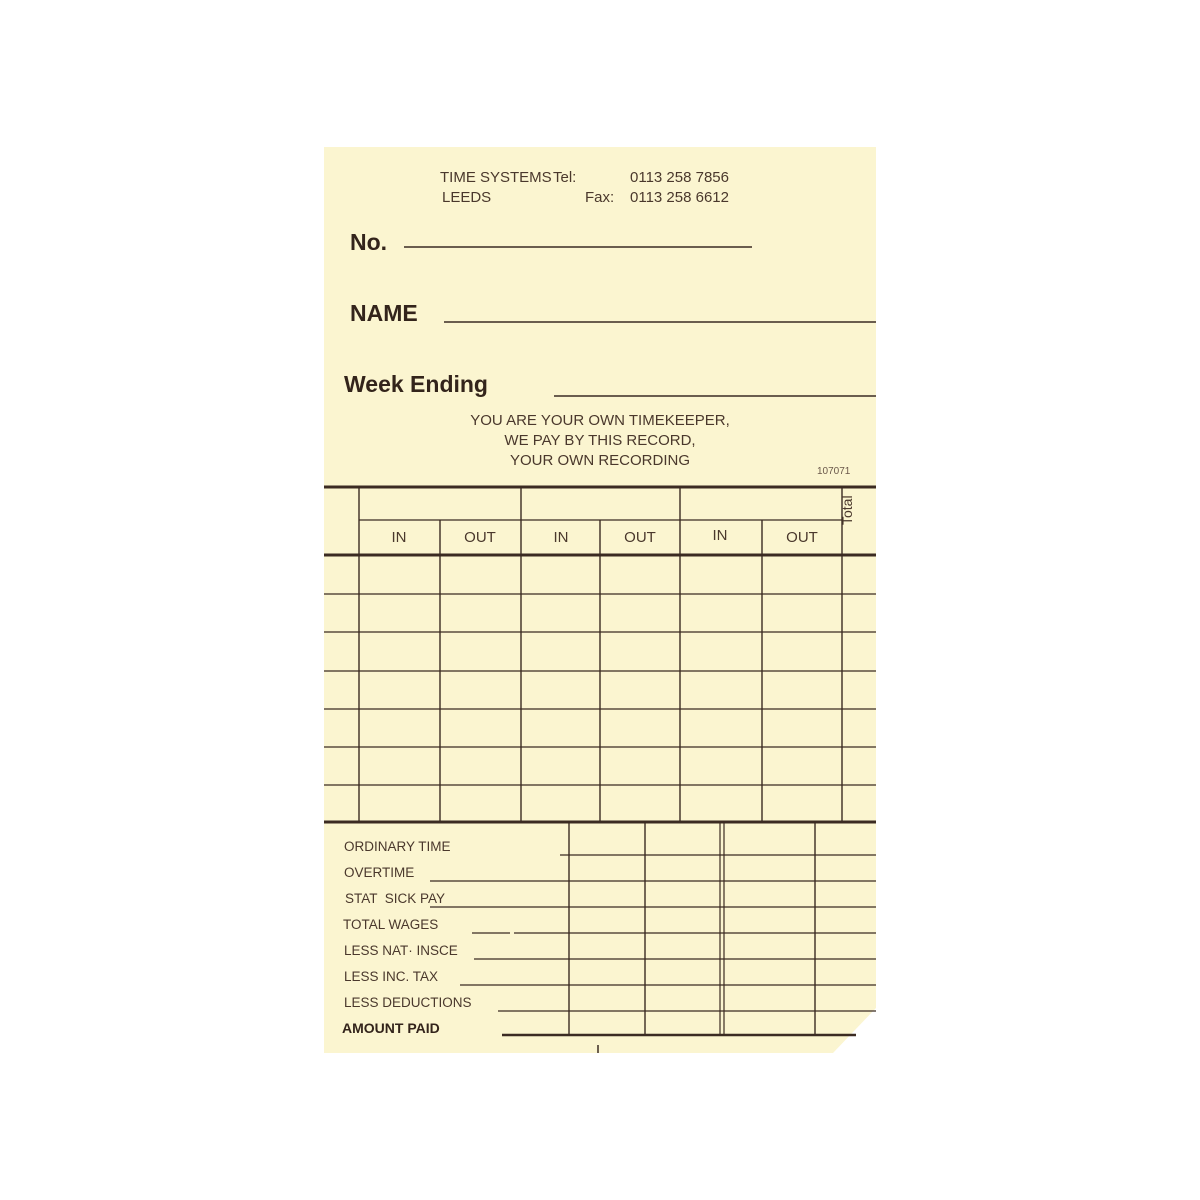  What do you see at coordinates (395, 898) in the screenshot?
I see `pay-row-label: STAT SICK PAY` at bounding box center [395, 898].